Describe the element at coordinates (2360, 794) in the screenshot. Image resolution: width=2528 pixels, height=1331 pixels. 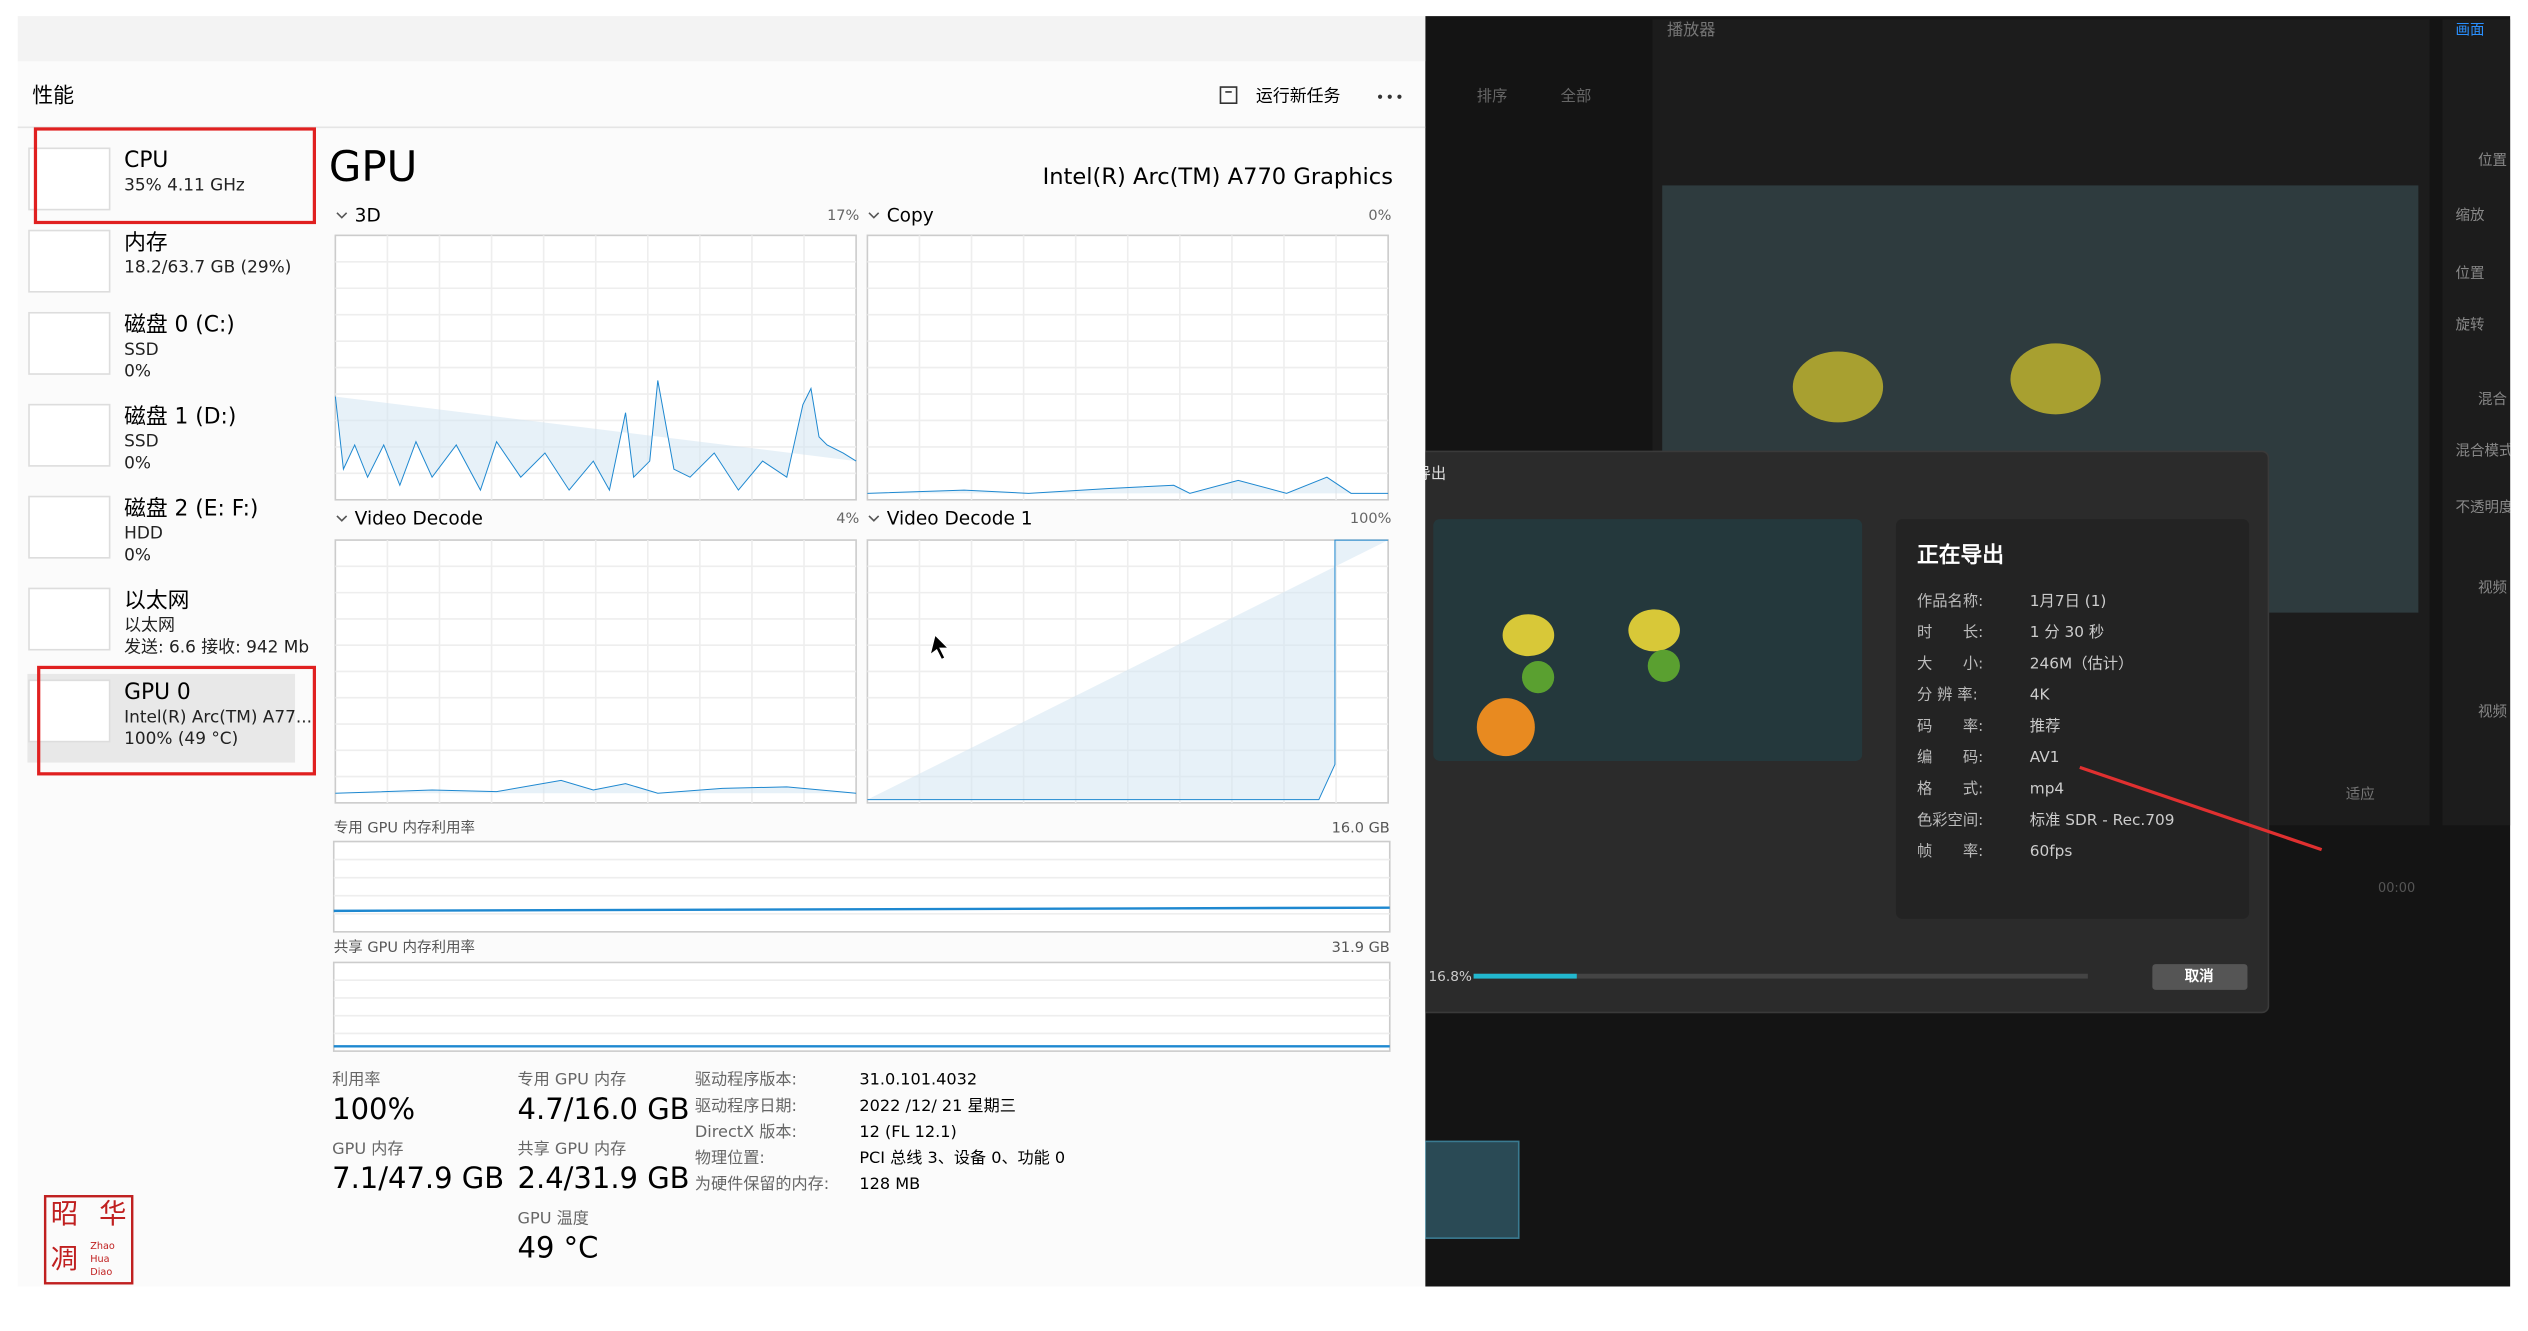
I see `fit-button: 适应` at that location.